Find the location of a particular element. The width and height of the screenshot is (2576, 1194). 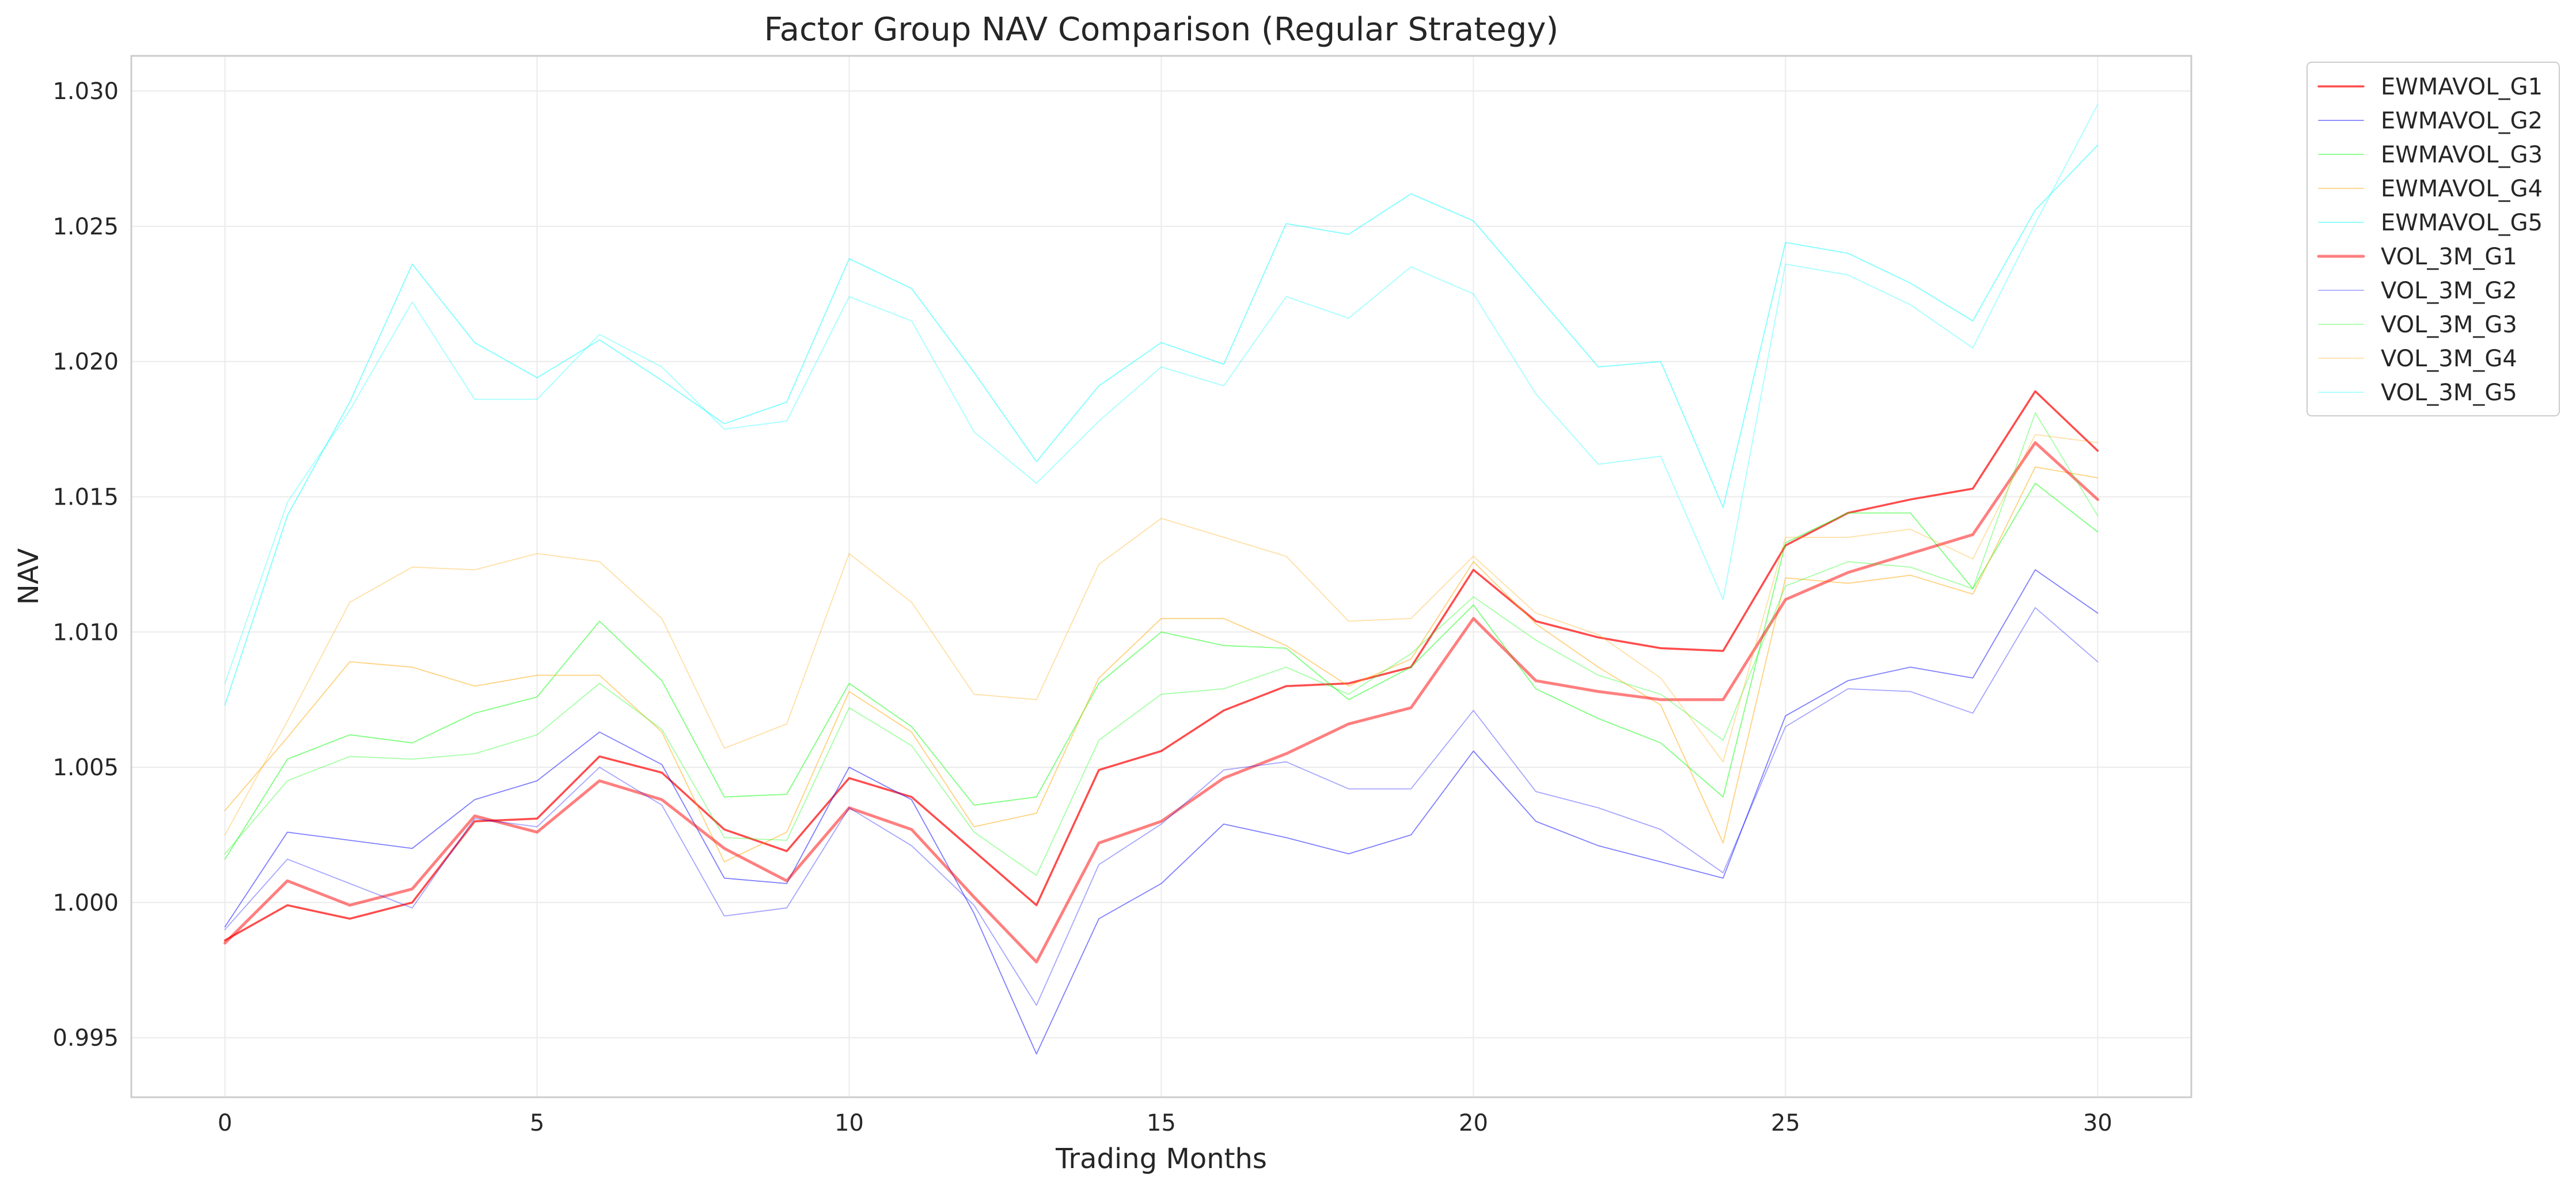

legend-label: VOL_3M_G4 is located at coordinates (2449, 359).